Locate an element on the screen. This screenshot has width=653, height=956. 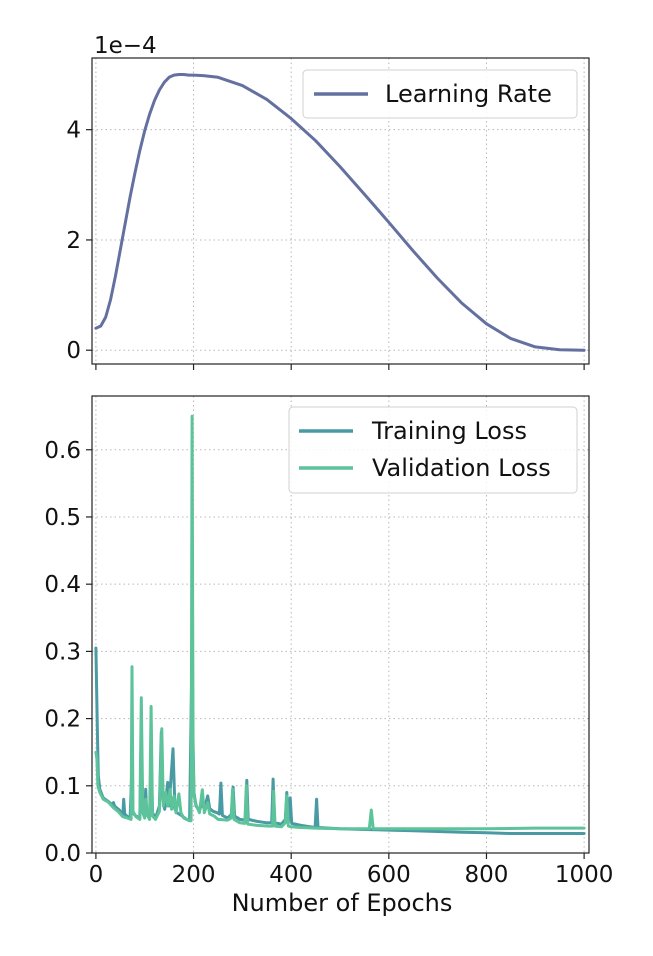
y-tick-label-4: 4 is located at coordinates (73, 131).